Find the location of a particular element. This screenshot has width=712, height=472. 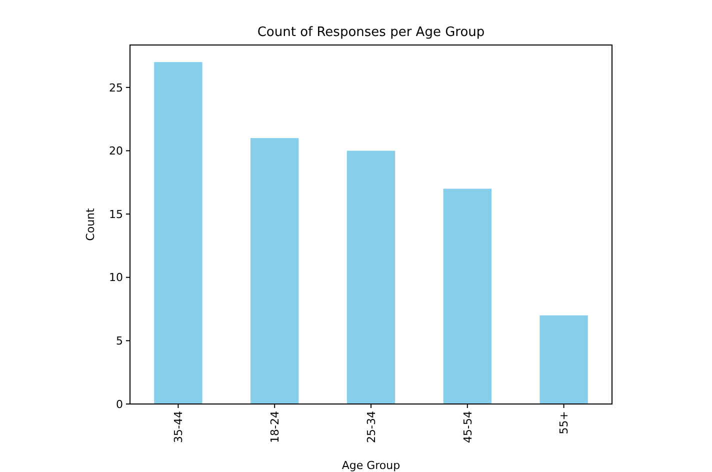

x-tick-label: 35-44 is located at coordinates (179, 427).